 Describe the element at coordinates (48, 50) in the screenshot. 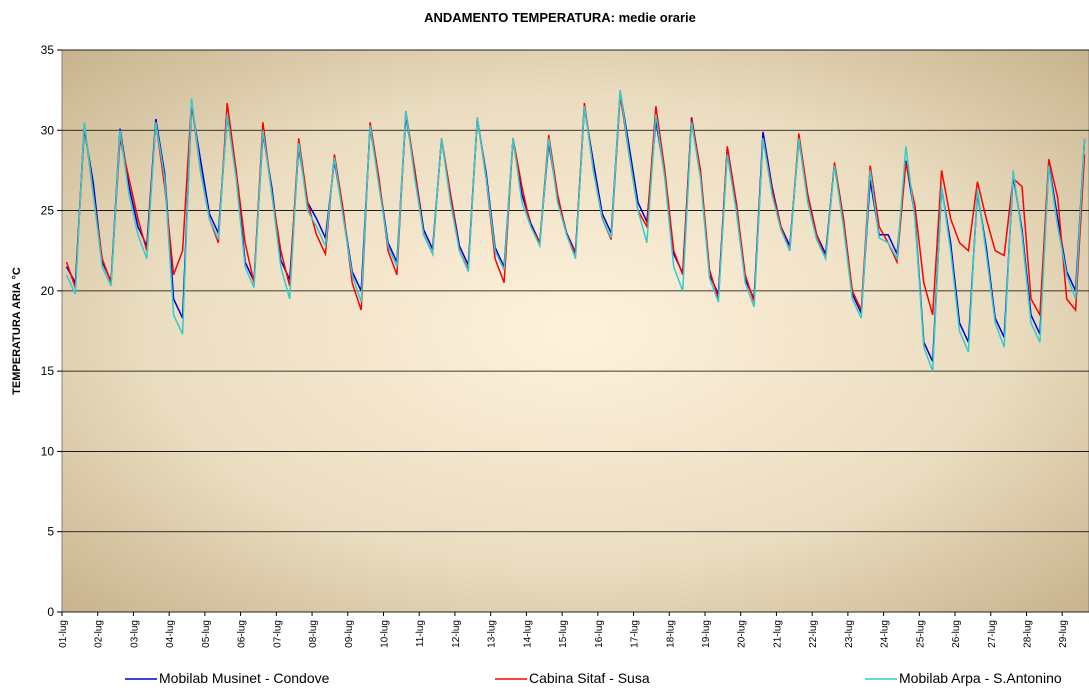

I see `y-tick-label: 35` at that location.